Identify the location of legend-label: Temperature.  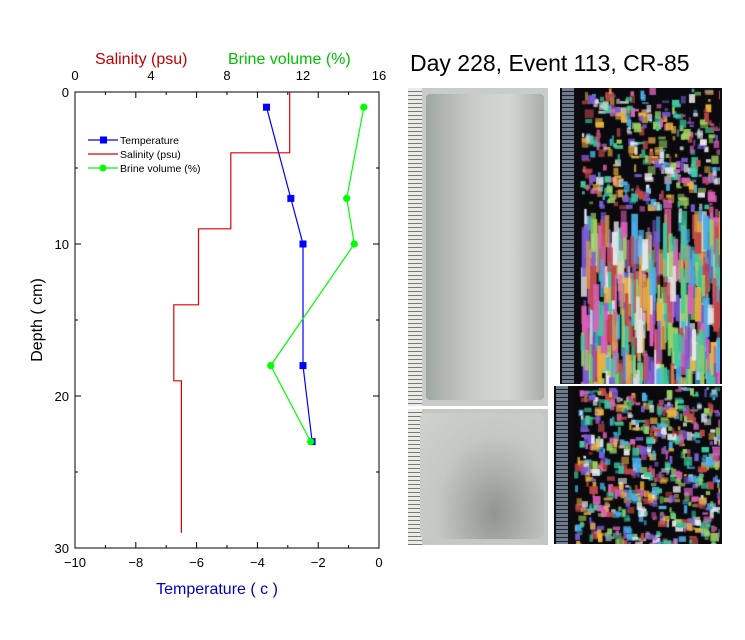
(149, 141).